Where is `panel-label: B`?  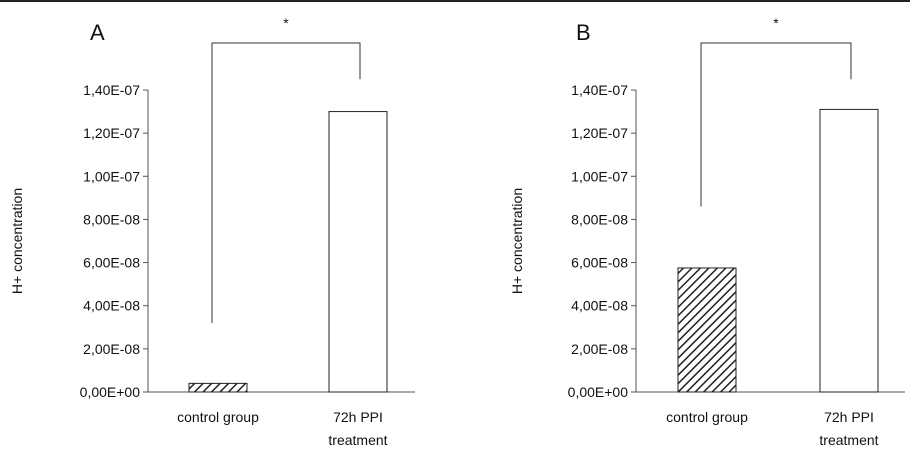 panel-label: B is located at coordinates (583, 32).